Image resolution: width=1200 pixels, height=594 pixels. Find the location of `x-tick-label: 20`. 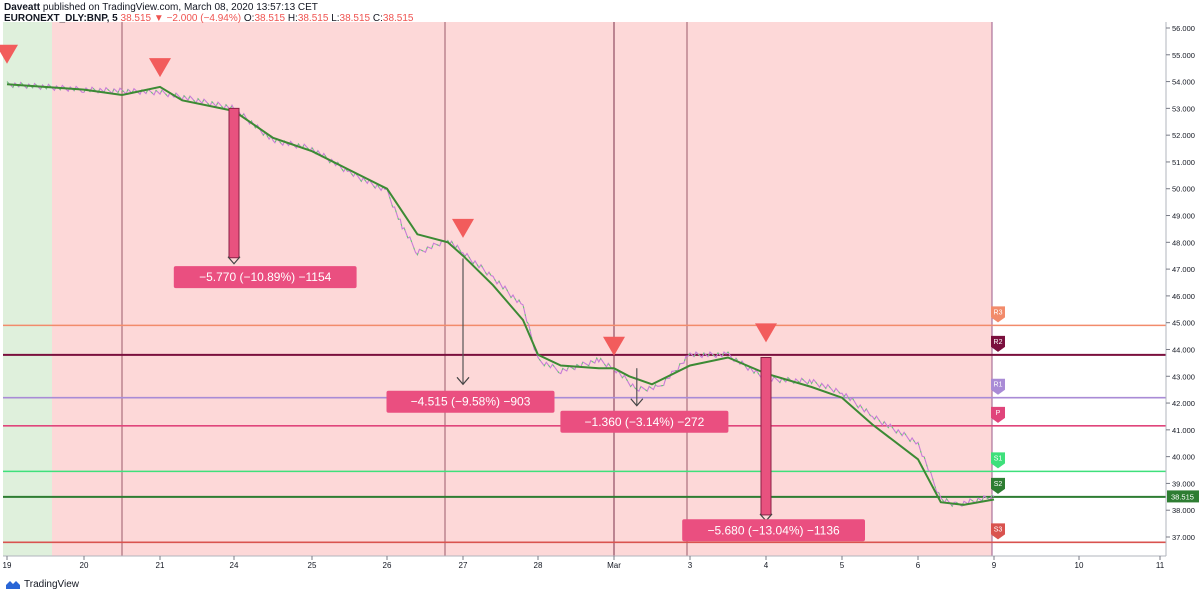

x-tick-label: 20 is located at coordinates (84, 565).